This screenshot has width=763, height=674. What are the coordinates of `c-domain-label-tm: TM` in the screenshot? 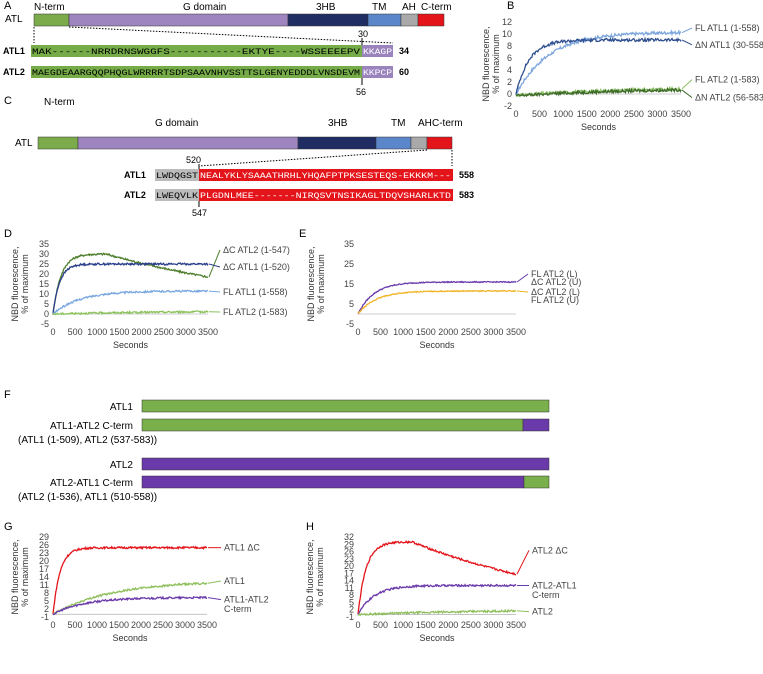 It's located at (398, 123).